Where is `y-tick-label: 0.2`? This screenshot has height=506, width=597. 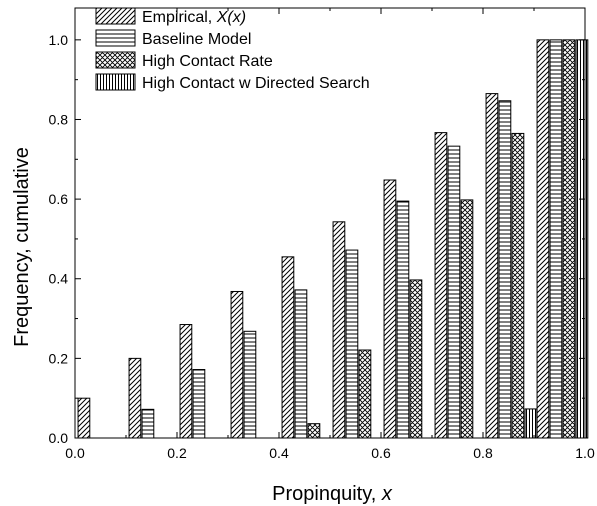 y-tick-label: 0.2 is located at coordinates (59, 358).